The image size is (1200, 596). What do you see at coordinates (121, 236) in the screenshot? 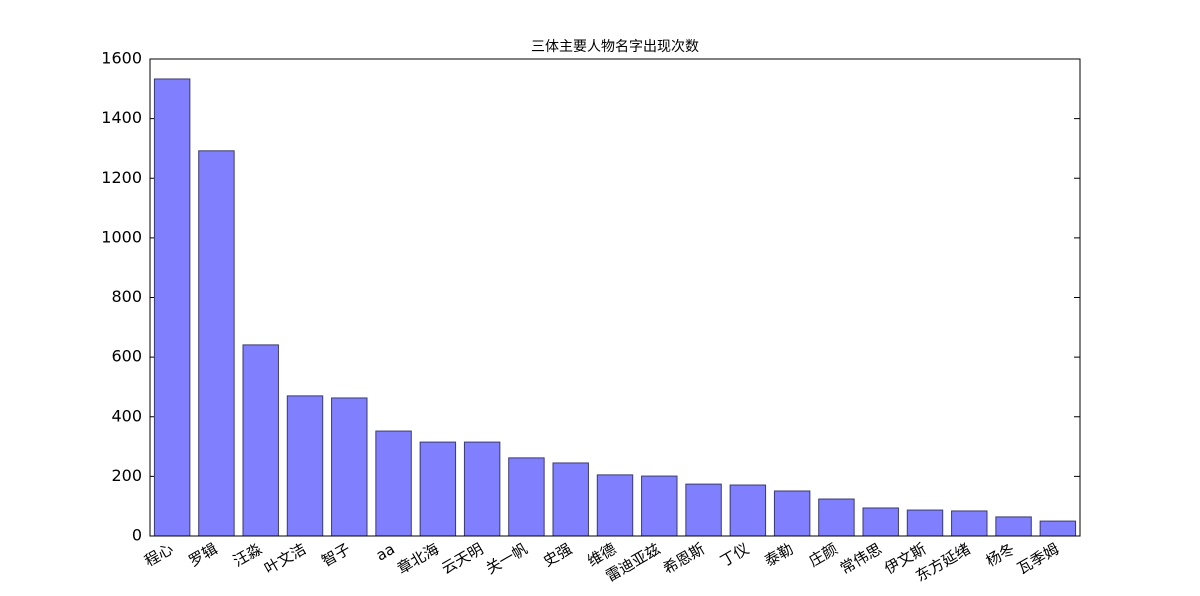
I see `y-tick-label: 1000` at bounding box center [121, 236].